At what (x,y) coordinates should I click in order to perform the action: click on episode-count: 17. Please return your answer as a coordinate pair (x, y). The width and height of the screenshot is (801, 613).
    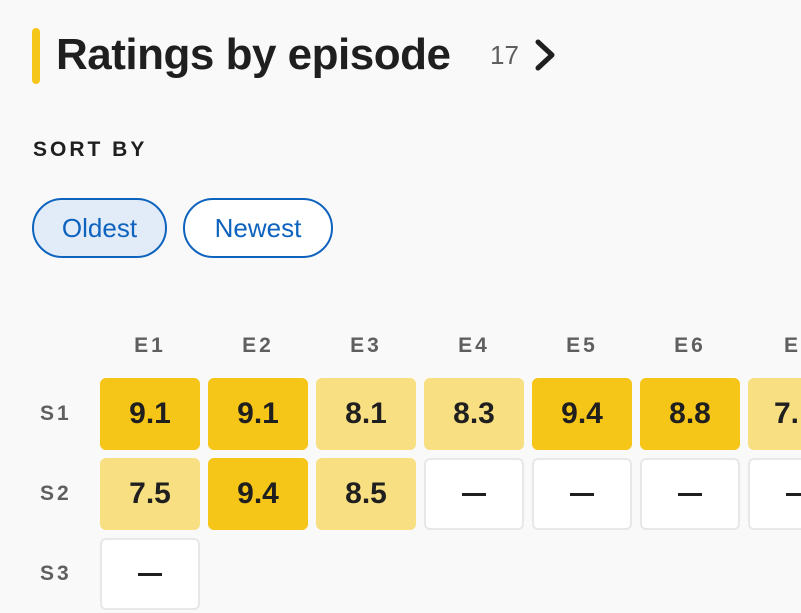
    Looking at the image, I should click on (504, 55).